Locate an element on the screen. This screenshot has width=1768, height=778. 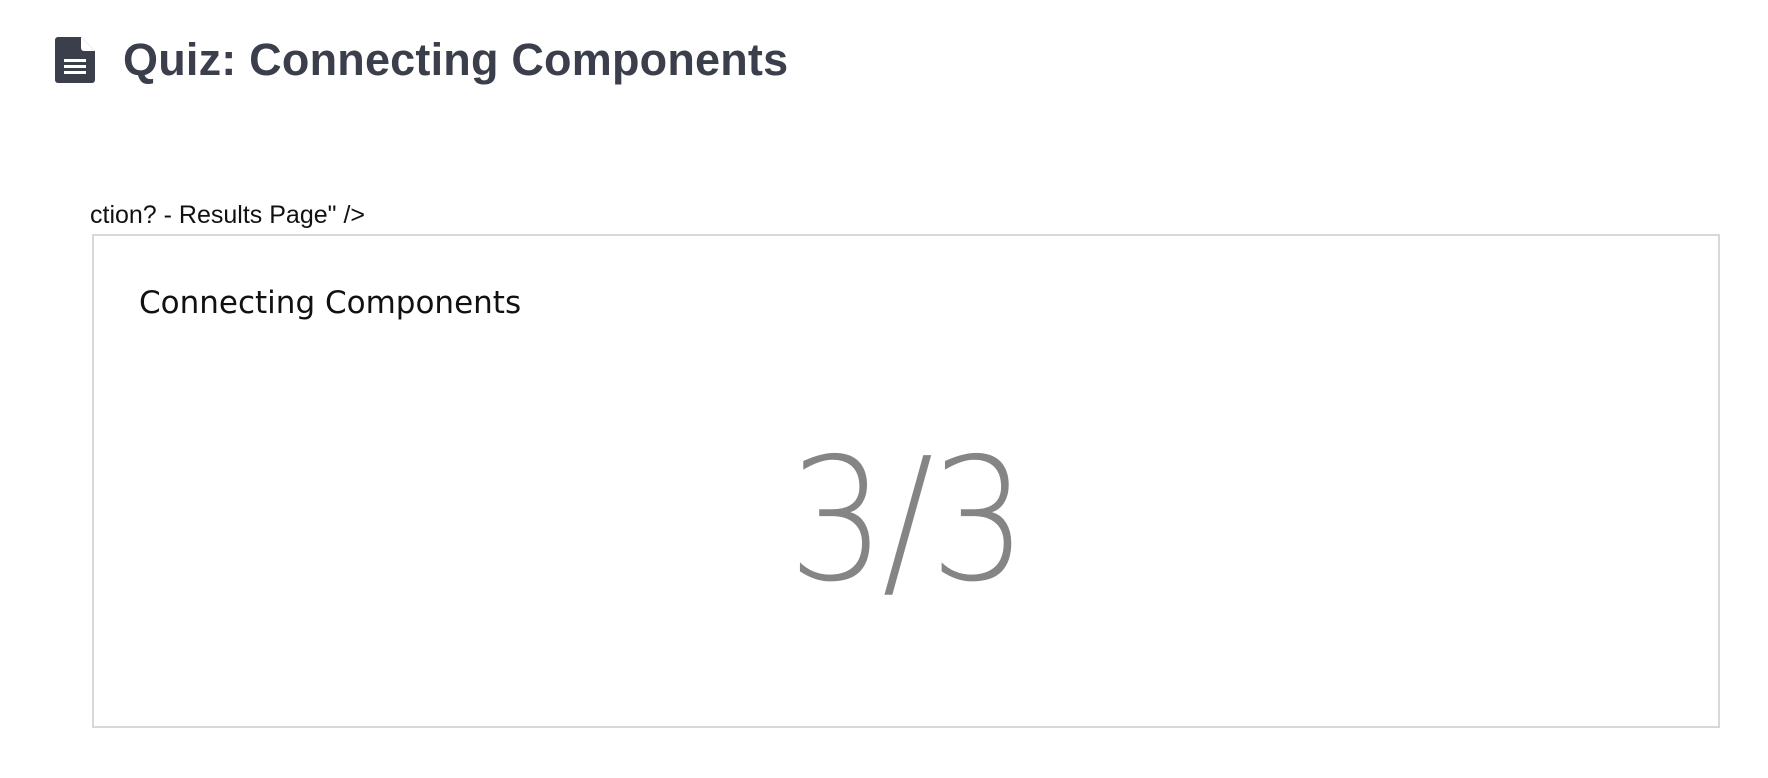
page-title: Quiz: Connecting Components is located at coordinates (456, 59).